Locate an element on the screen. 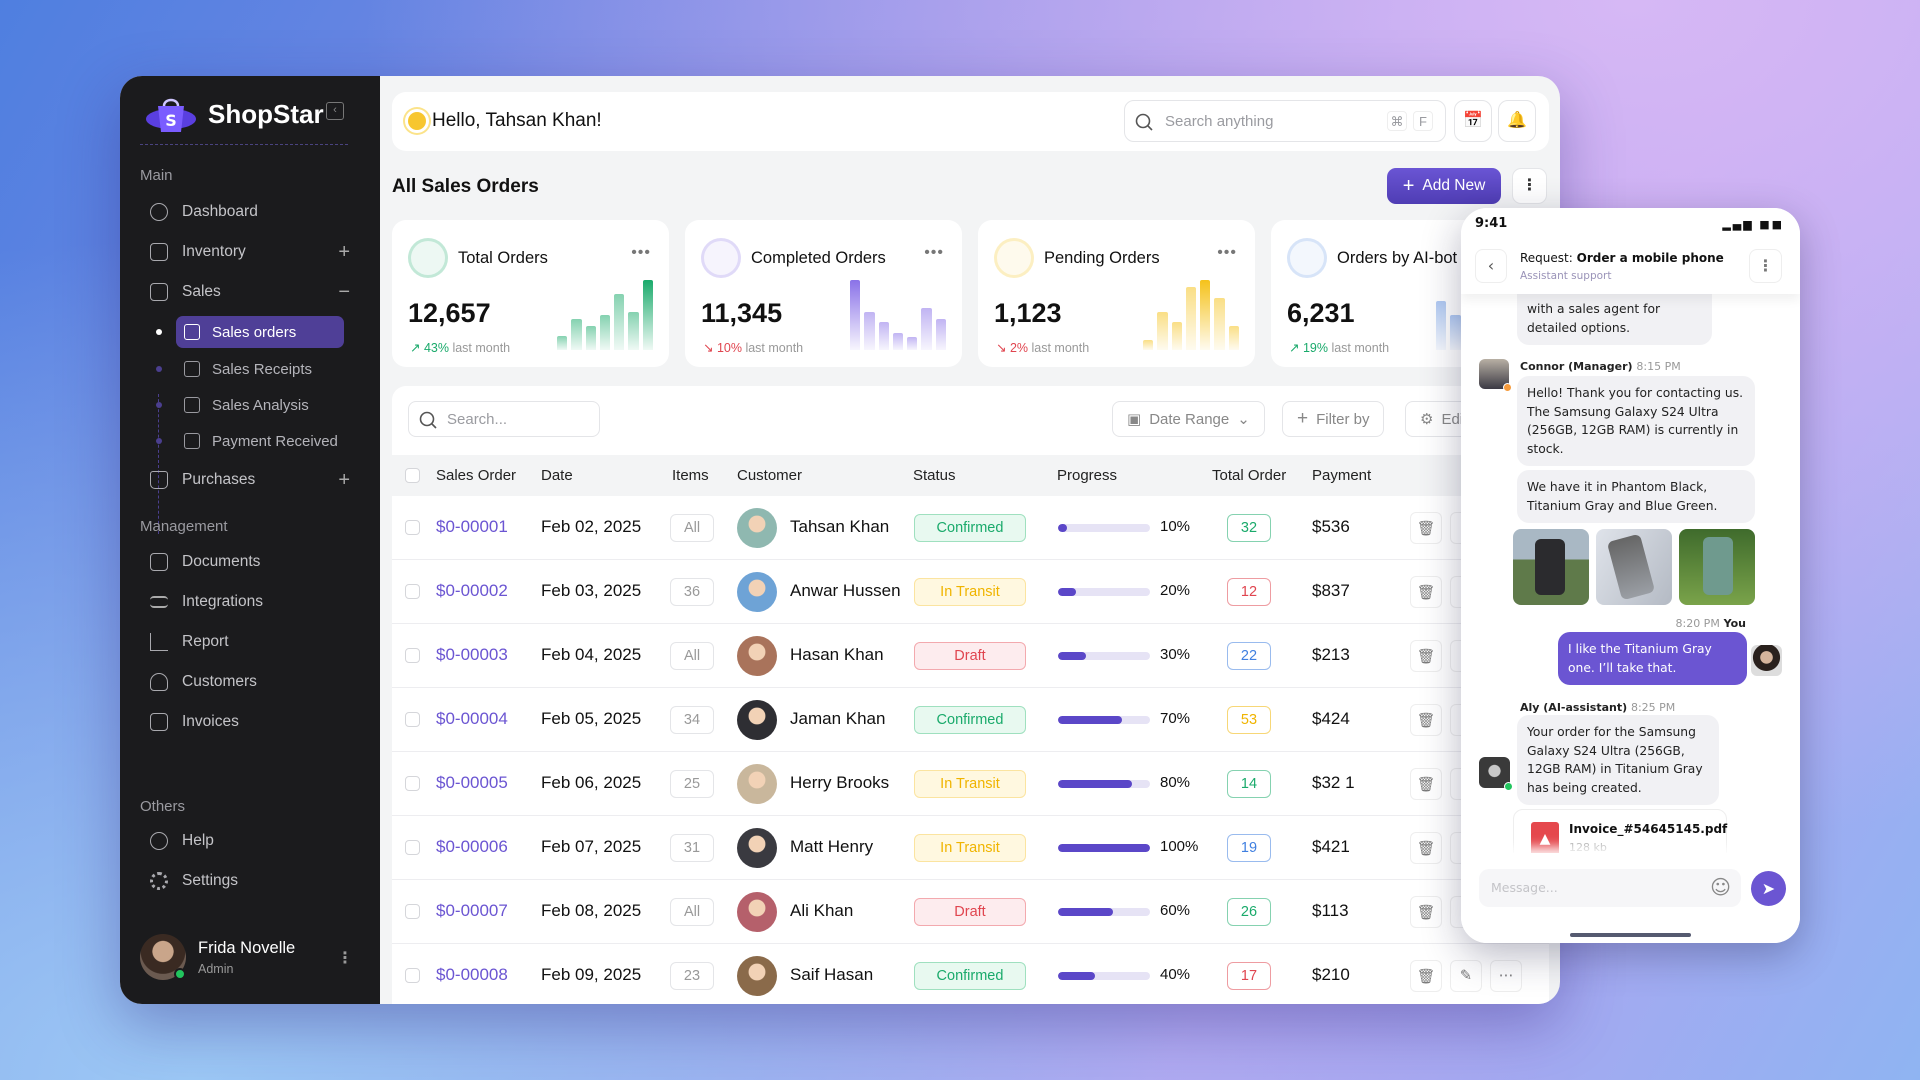 The width and height of the screenshot is (1920, 1080). col-payment: Payment is located at coordinates (1342, 475).